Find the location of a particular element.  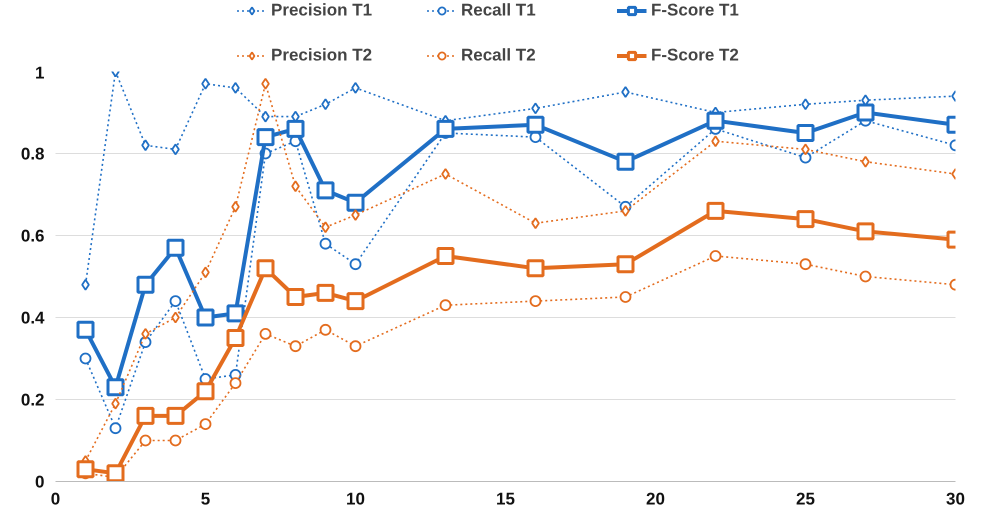

legend-label: Recall T2 is located at coordinates (499, 56).